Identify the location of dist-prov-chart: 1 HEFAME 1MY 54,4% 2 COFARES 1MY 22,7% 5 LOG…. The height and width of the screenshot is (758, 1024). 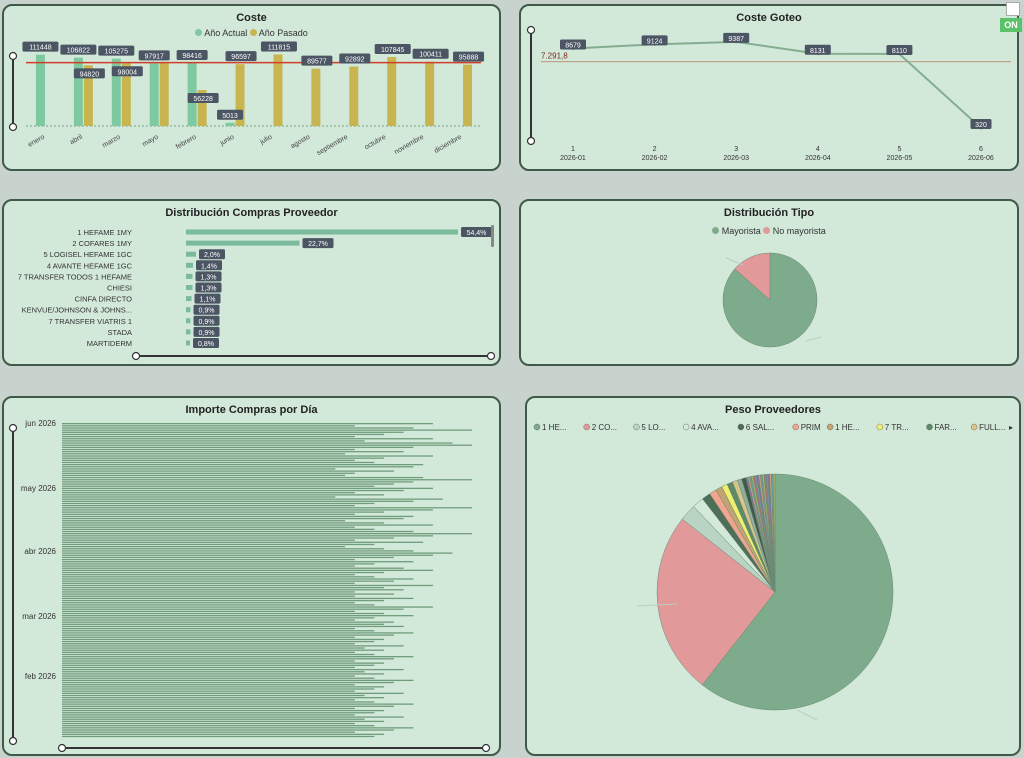
(257, 293).